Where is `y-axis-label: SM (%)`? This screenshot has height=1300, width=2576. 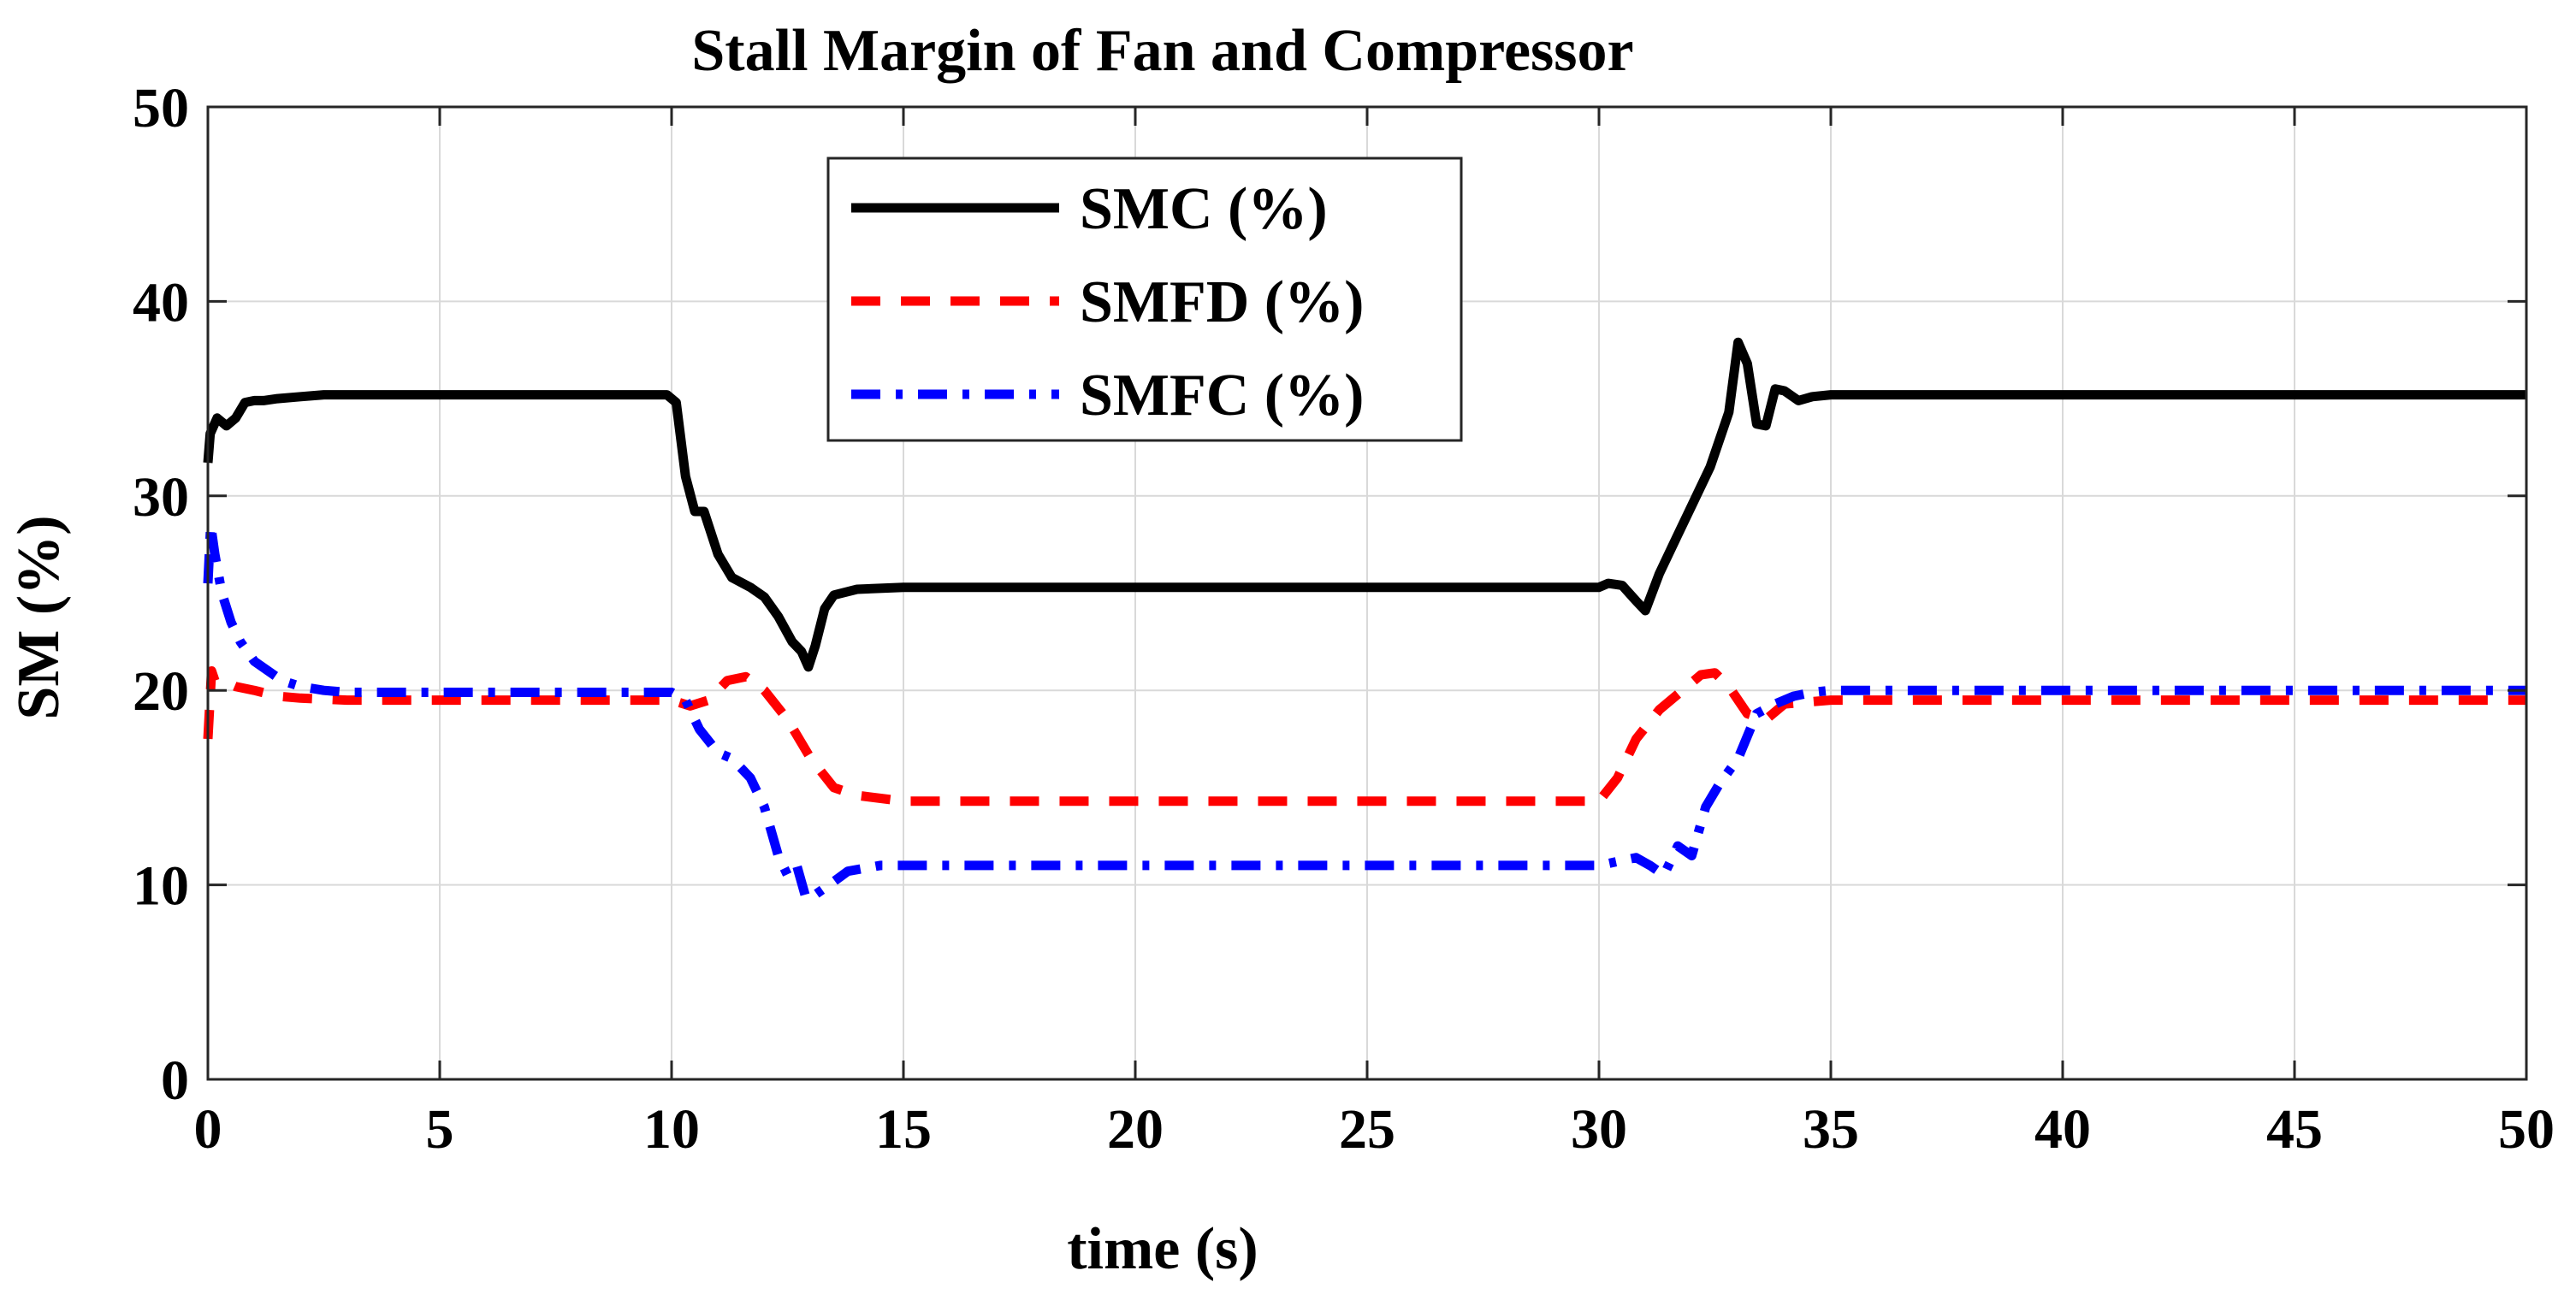
y-axis-label: SM (%) is located at coordinates (39, 617).